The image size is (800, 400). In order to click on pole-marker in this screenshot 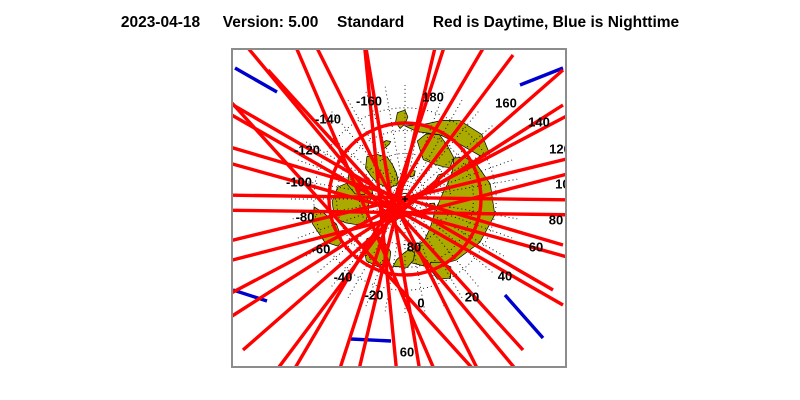, I will do `click(405, 199)`.